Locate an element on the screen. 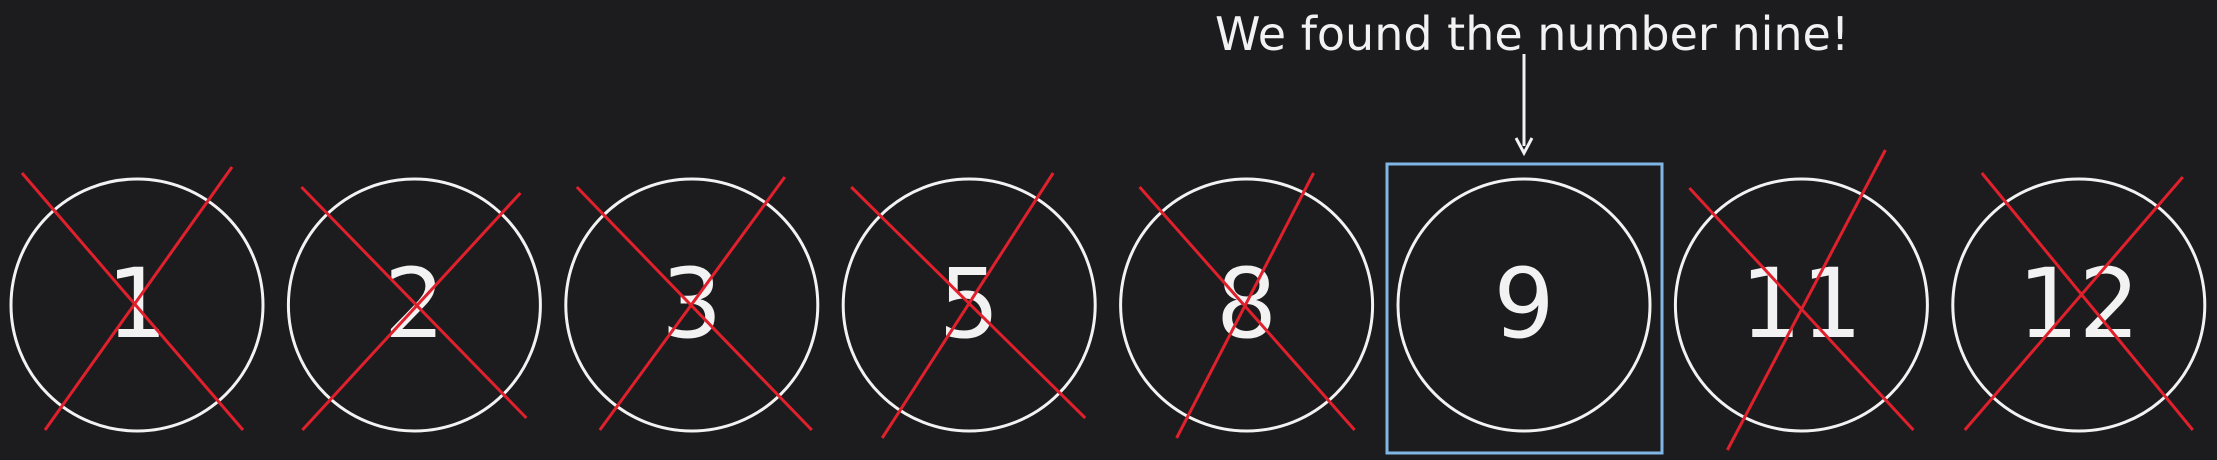 This screenshot has width=2217, height=460. number-item: 9 is located at coordinates (1524, 308).